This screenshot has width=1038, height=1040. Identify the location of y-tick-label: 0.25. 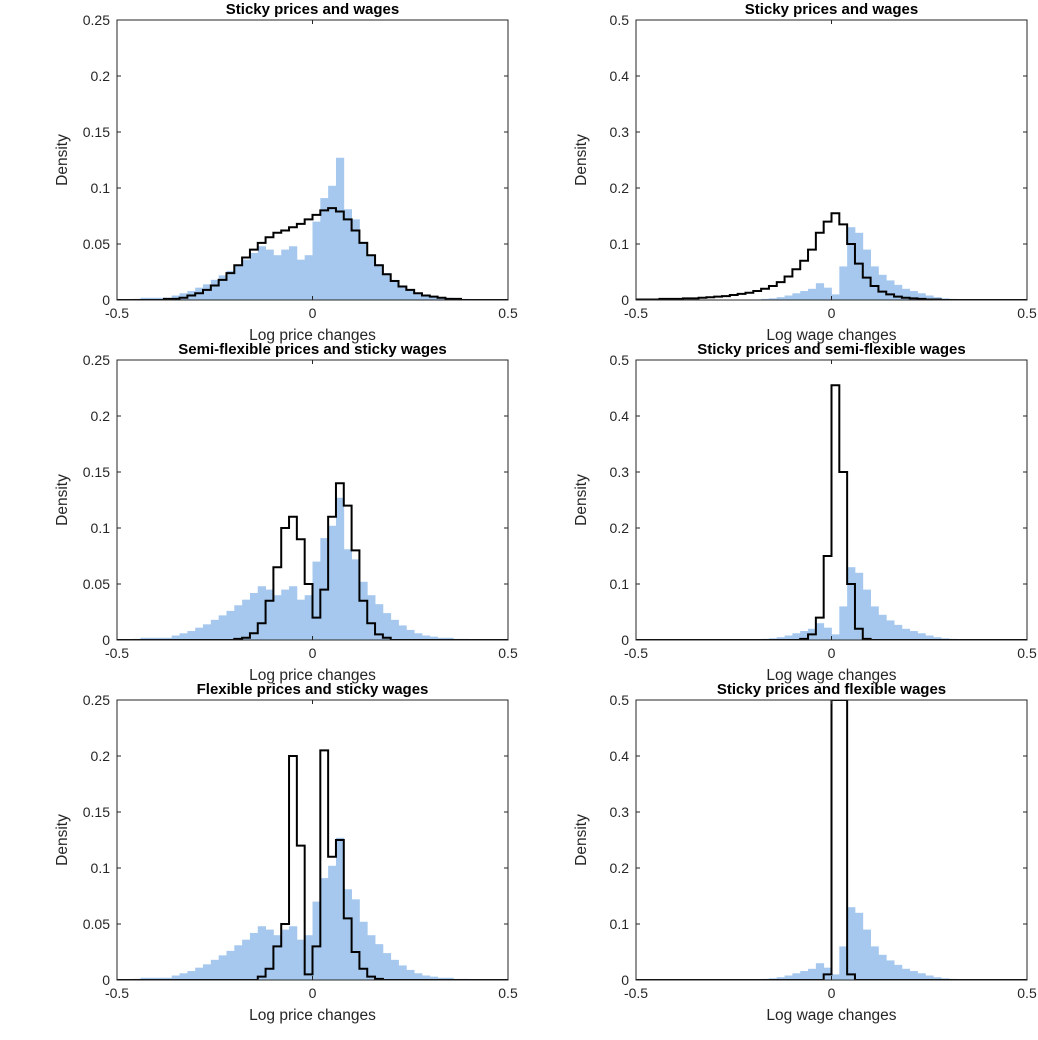
(96, 360).